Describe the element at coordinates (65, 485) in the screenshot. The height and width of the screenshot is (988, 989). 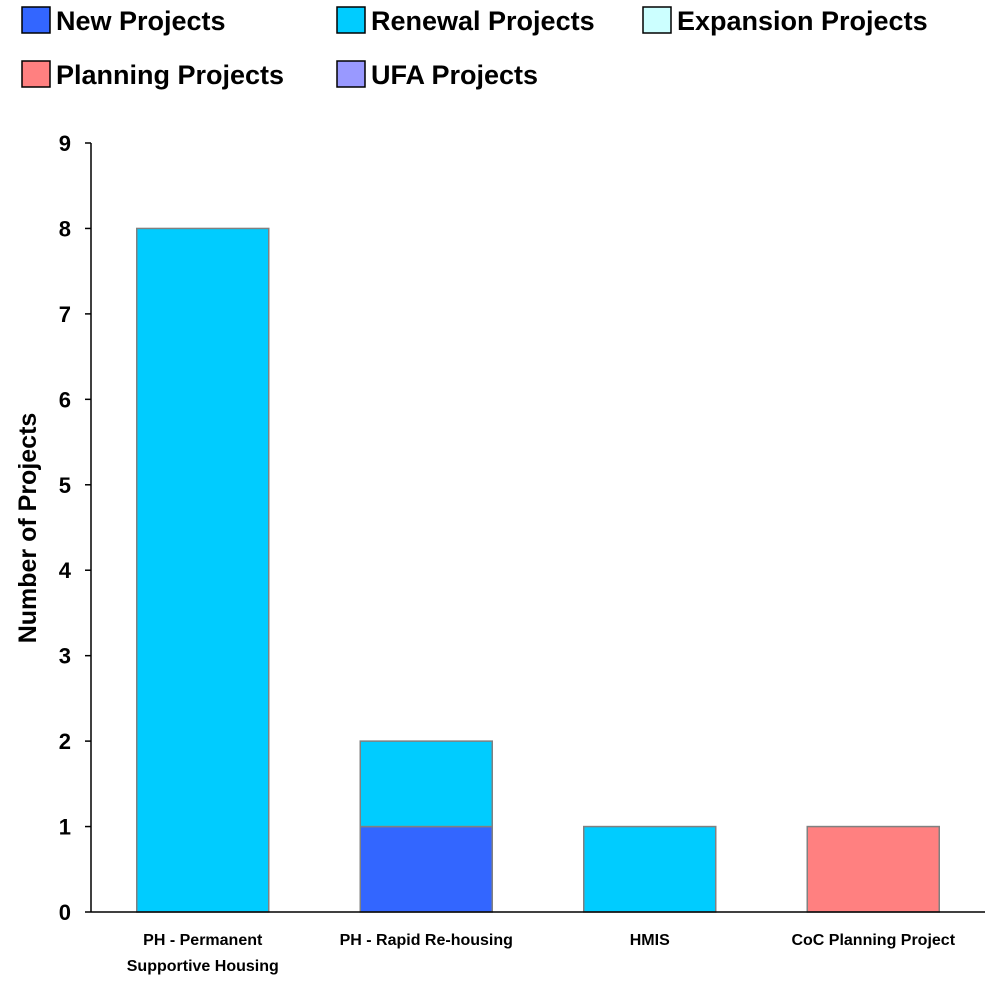
I see `y-tick-label: 5` at that location.